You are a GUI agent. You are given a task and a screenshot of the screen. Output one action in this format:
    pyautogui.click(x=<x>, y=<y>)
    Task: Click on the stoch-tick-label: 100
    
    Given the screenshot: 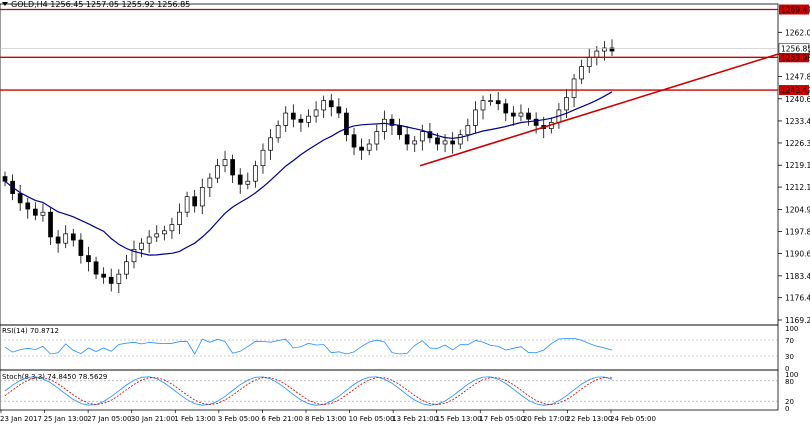 What is the action you would take?
    pyautogui.click(x=791, y=375)
    